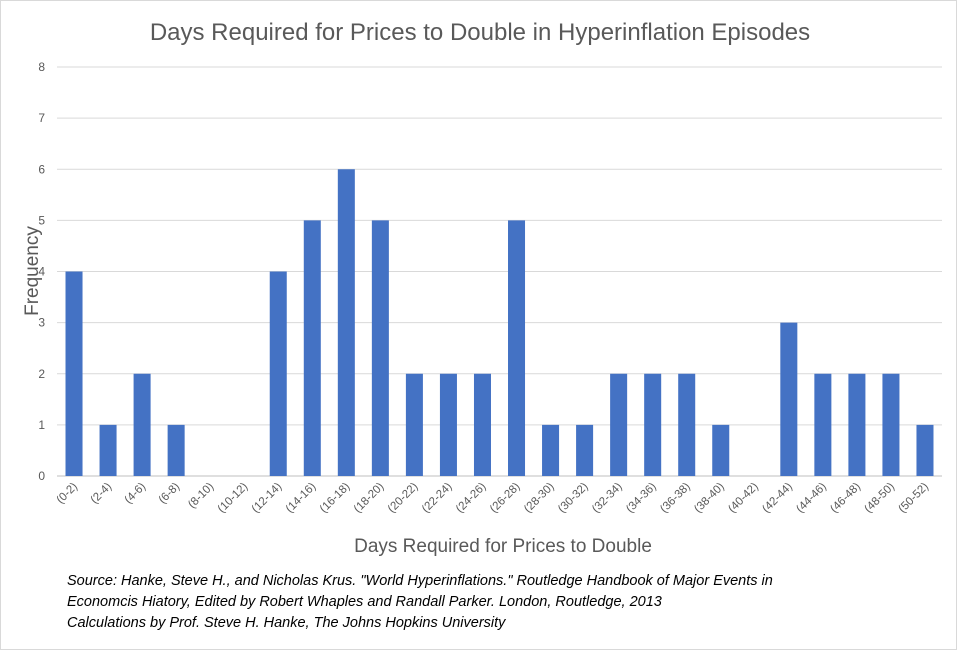 This screenshot has width=959, height=652. I want to click on y-tick-label: 8, so click(41, 67).